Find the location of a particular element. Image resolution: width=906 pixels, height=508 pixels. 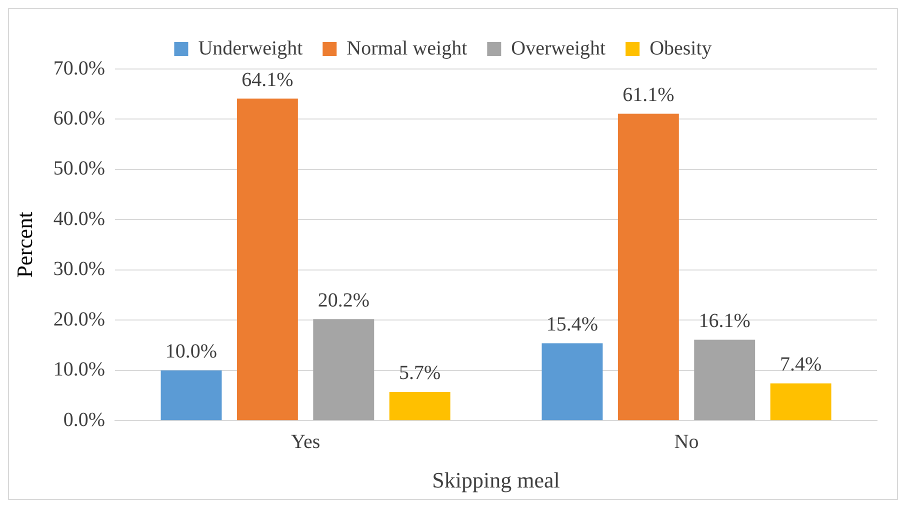

data-label: 20.2% is located at coordinates (344, 300).